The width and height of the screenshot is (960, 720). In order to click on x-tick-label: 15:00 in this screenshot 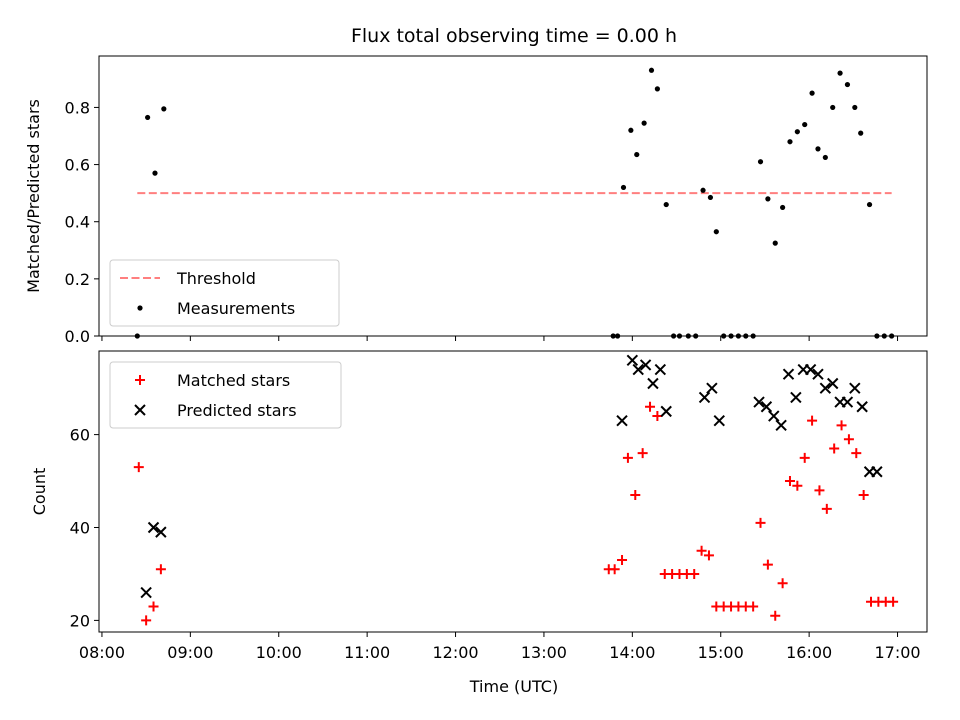, I will do `click(721, 652)`.